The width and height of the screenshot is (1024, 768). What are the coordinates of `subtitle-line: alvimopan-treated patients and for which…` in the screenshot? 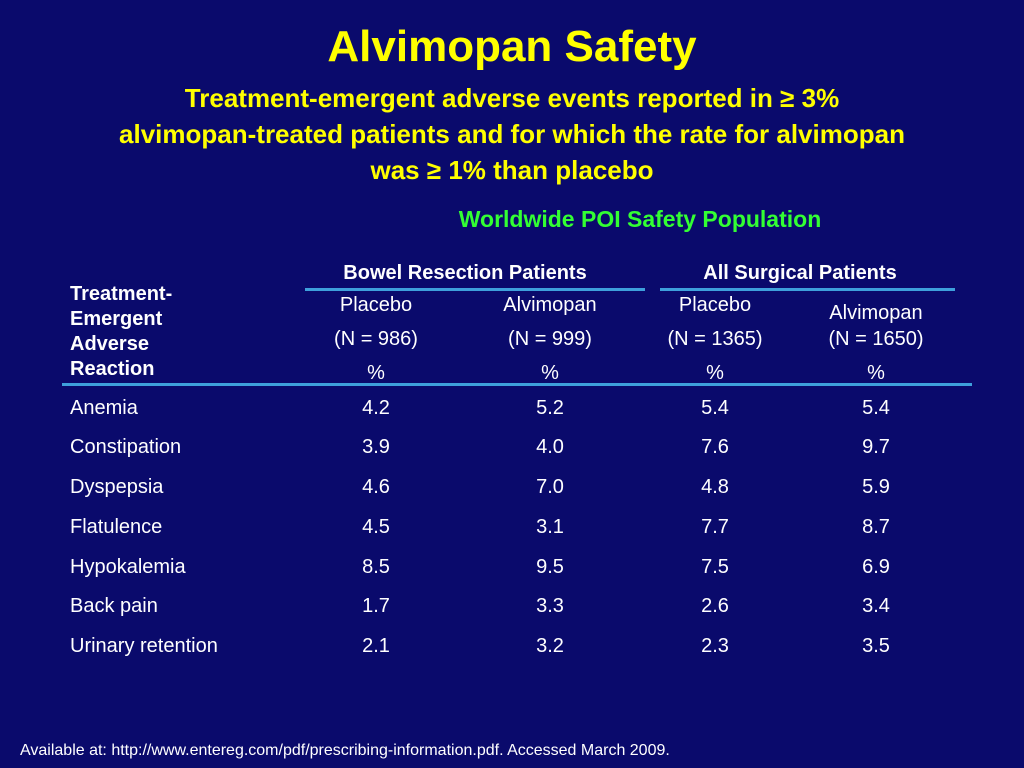 It's located at (512, 134).